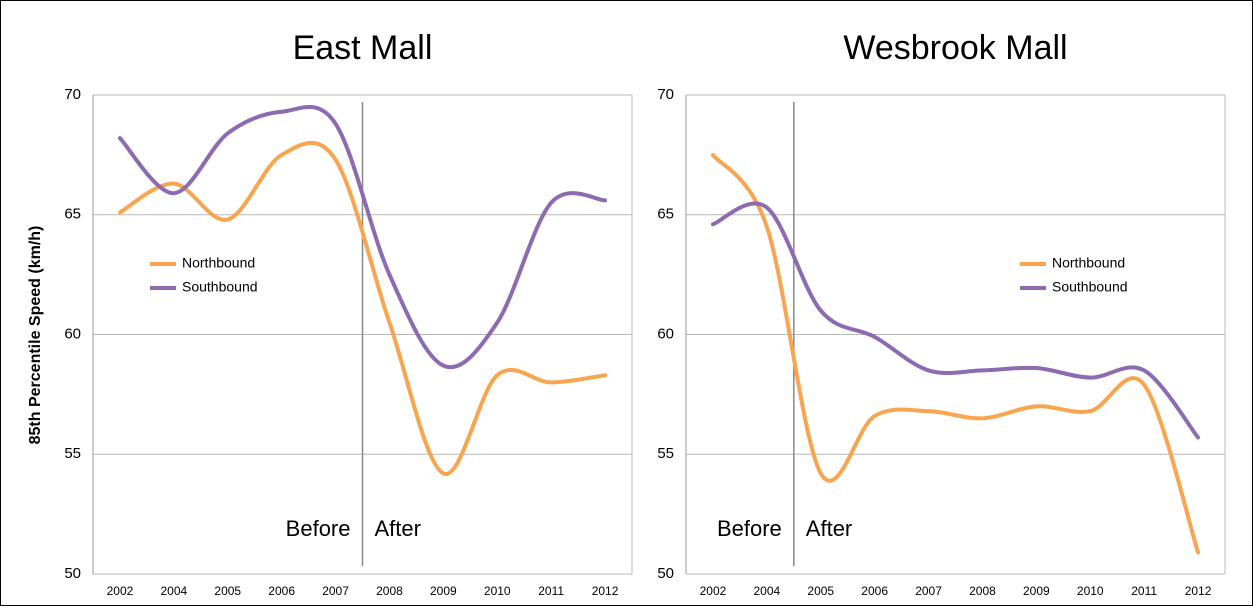  Describe the element at coordinates (35, 335) in the screenshot. I see `y-axis-label: 85th Percentile Speed (km/h)` at that location.